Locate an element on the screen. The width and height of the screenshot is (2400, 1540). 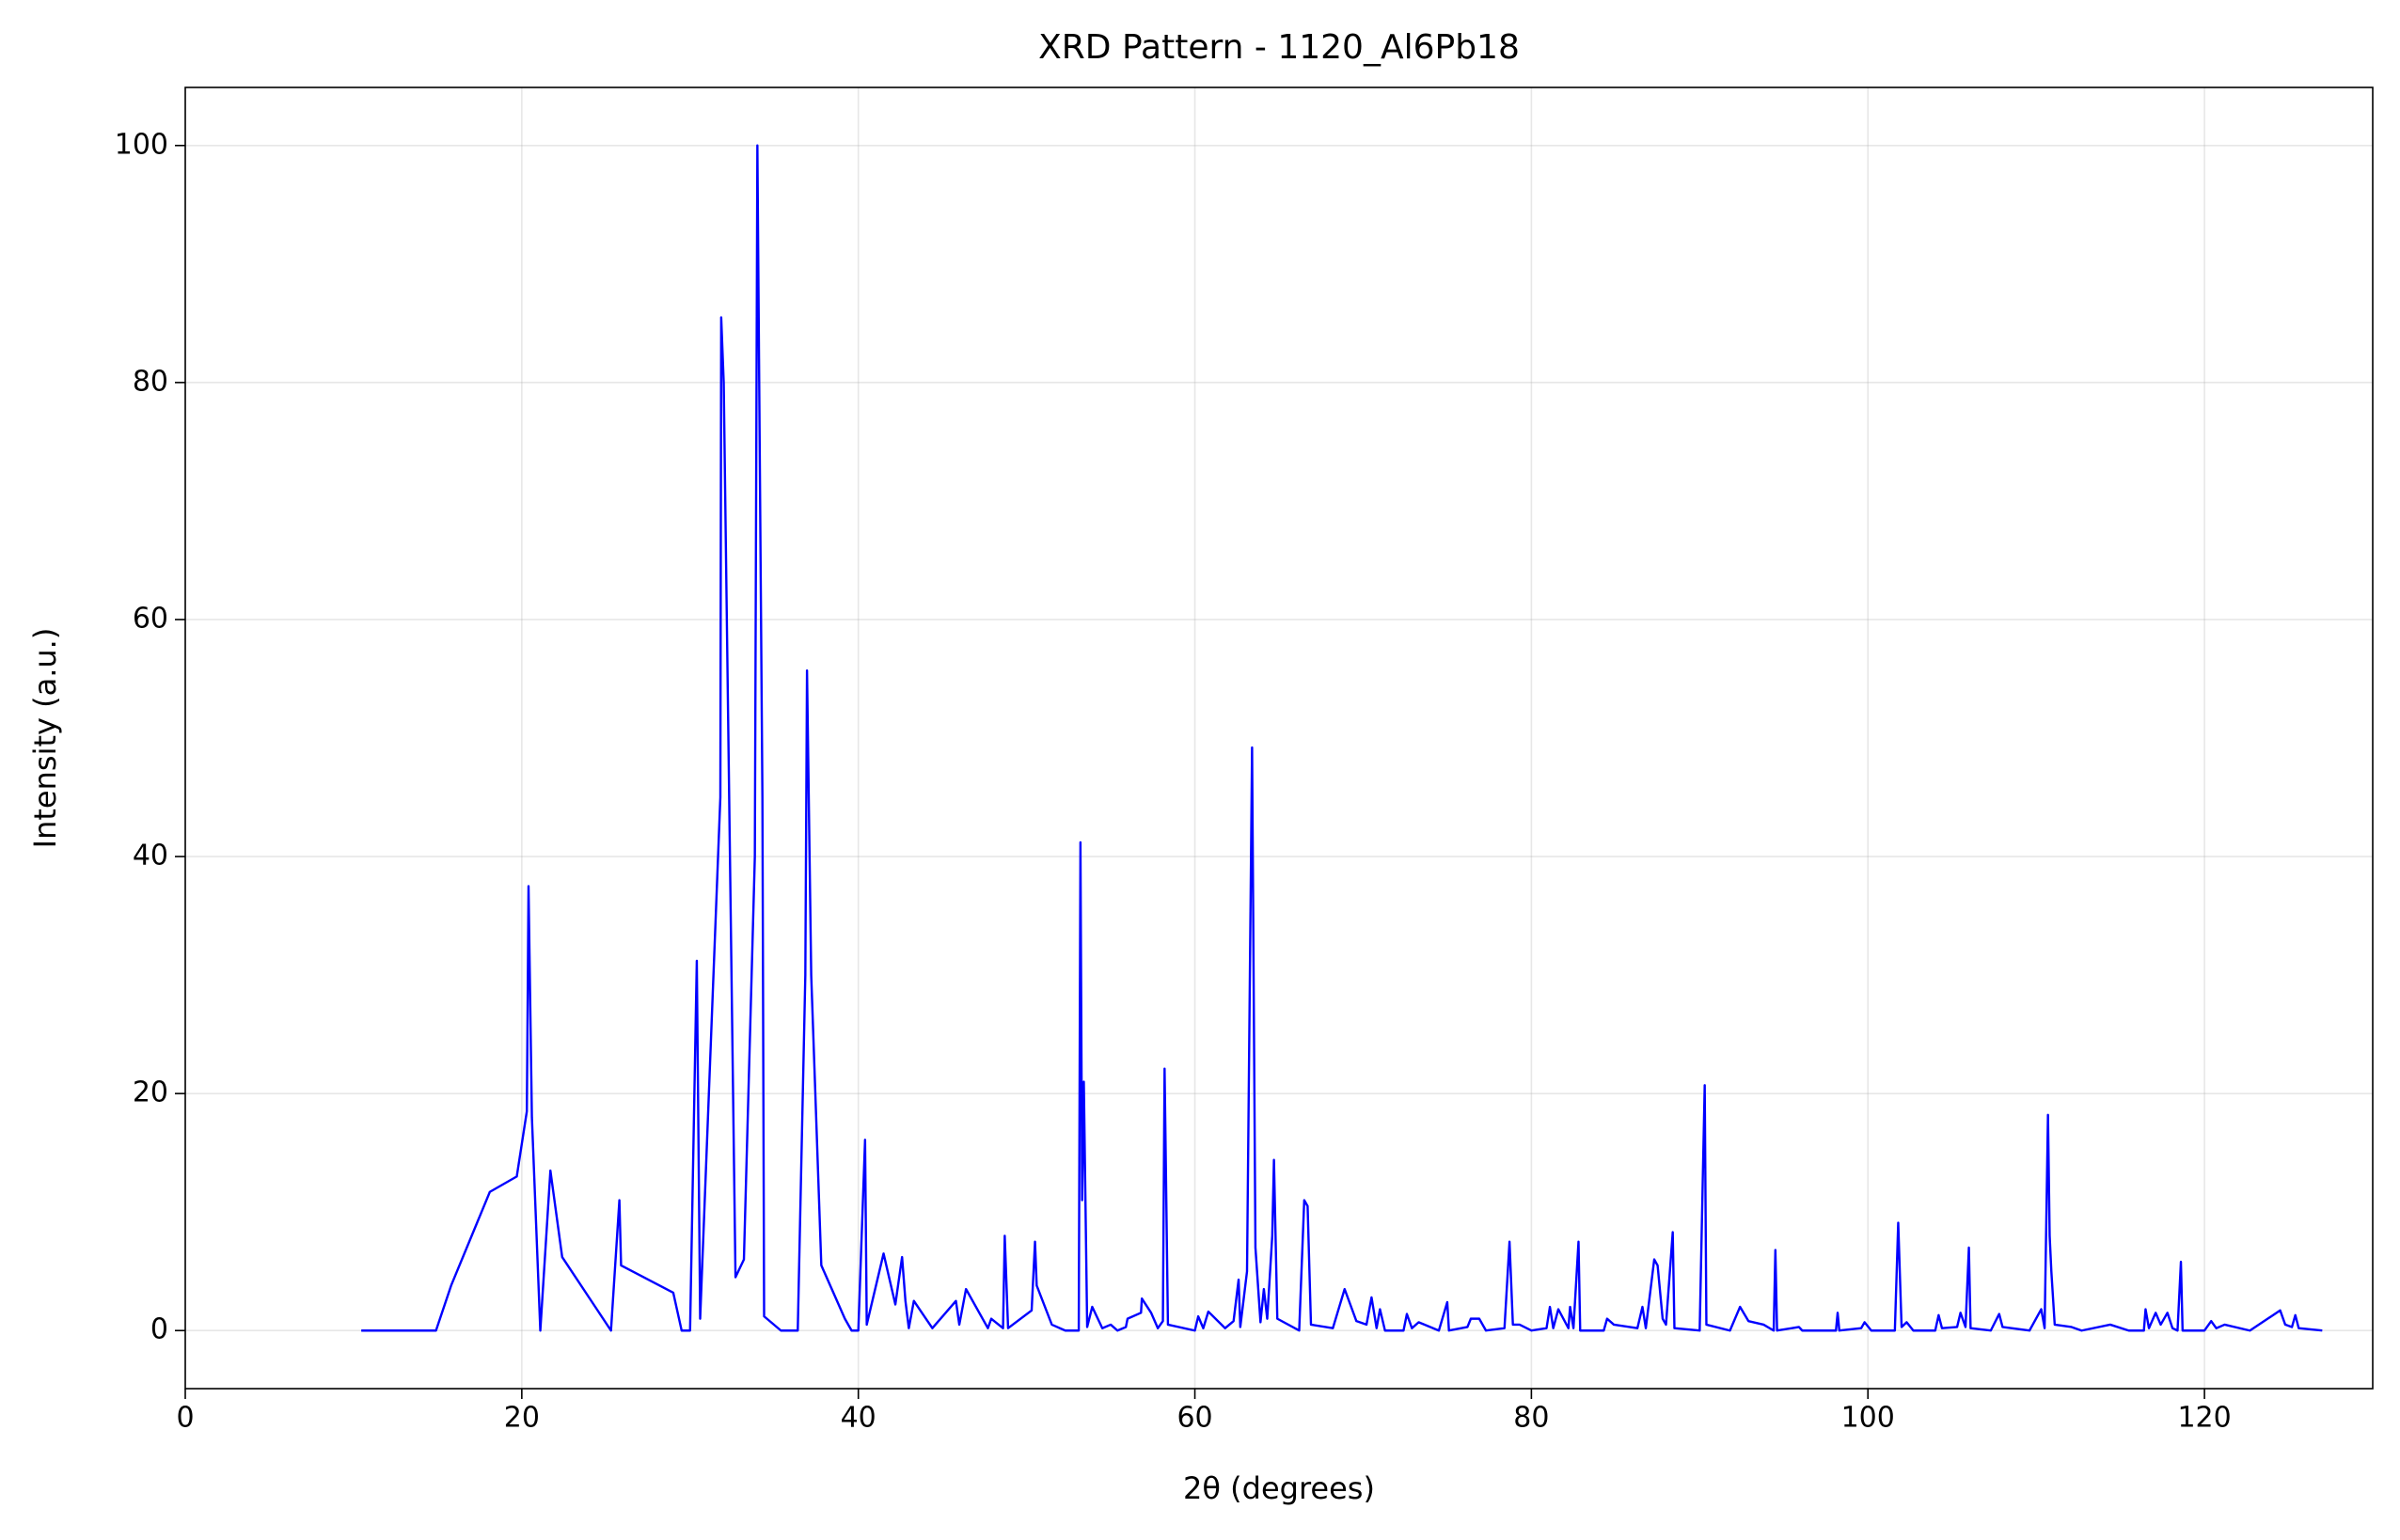
x-tick-label: 60 is located at coordinates (1194, 1419).